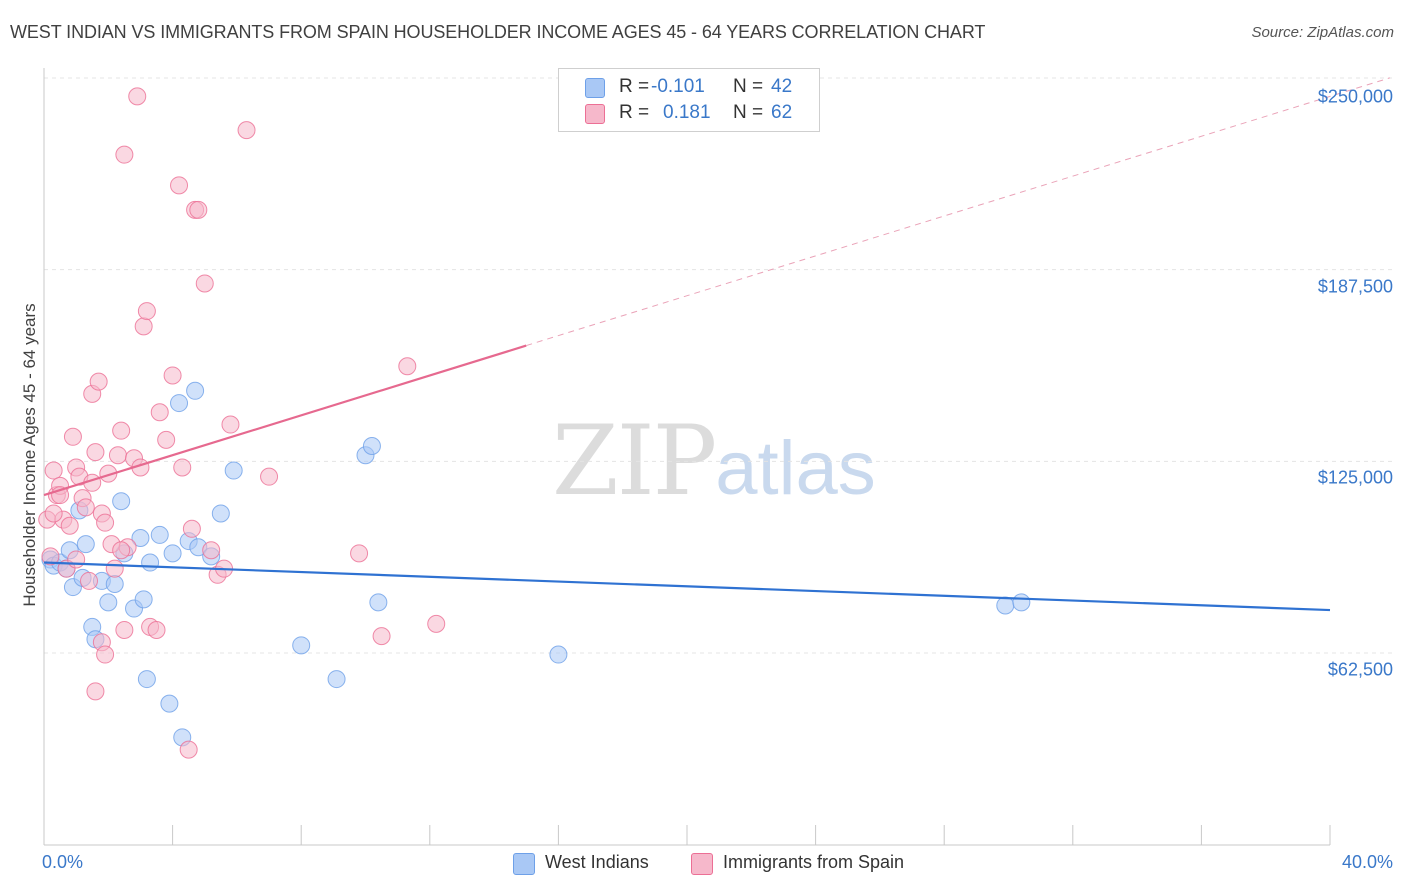 The width and height of the screenshot is (1406, 892). What do you see at coordinates (1355, 286) in the screenshot?
I see `y-tick-label-187500: $187,500` at bounding box center [1355, 286].